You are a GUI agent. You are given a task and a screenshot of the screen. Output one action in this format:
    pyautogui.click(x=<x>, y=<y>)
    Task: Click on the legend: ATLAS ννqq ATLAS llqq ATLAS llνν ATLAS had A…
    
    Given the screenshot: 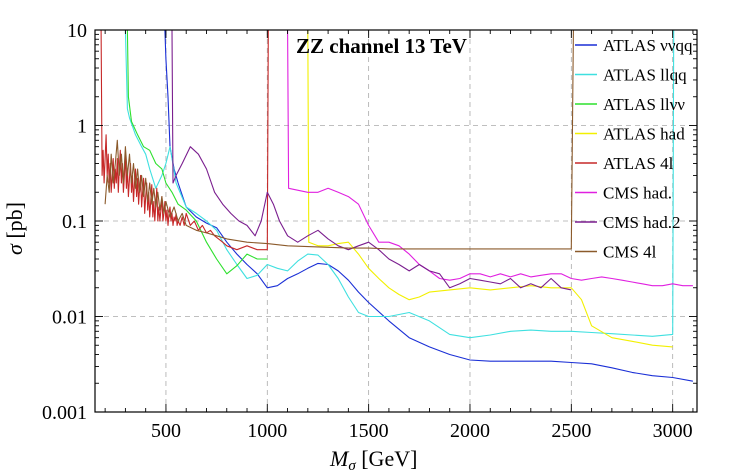 What is the action you would take?
    pyautogui.click(x=634, y=149)
    